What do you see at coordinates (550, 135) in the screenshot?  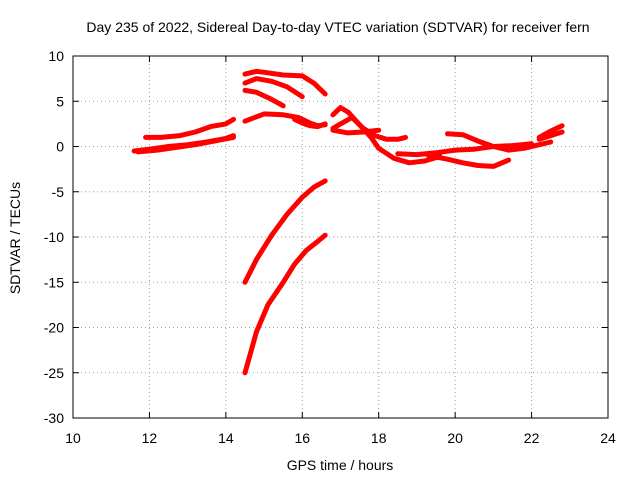 I see `series-line-track-r` at bounding box center [550, 135].